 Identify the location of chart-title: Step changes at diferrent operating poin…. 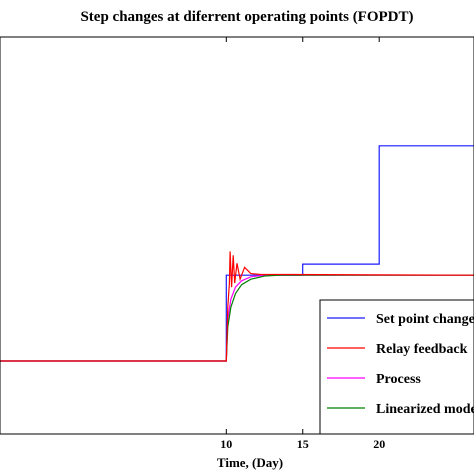
(246, 17).